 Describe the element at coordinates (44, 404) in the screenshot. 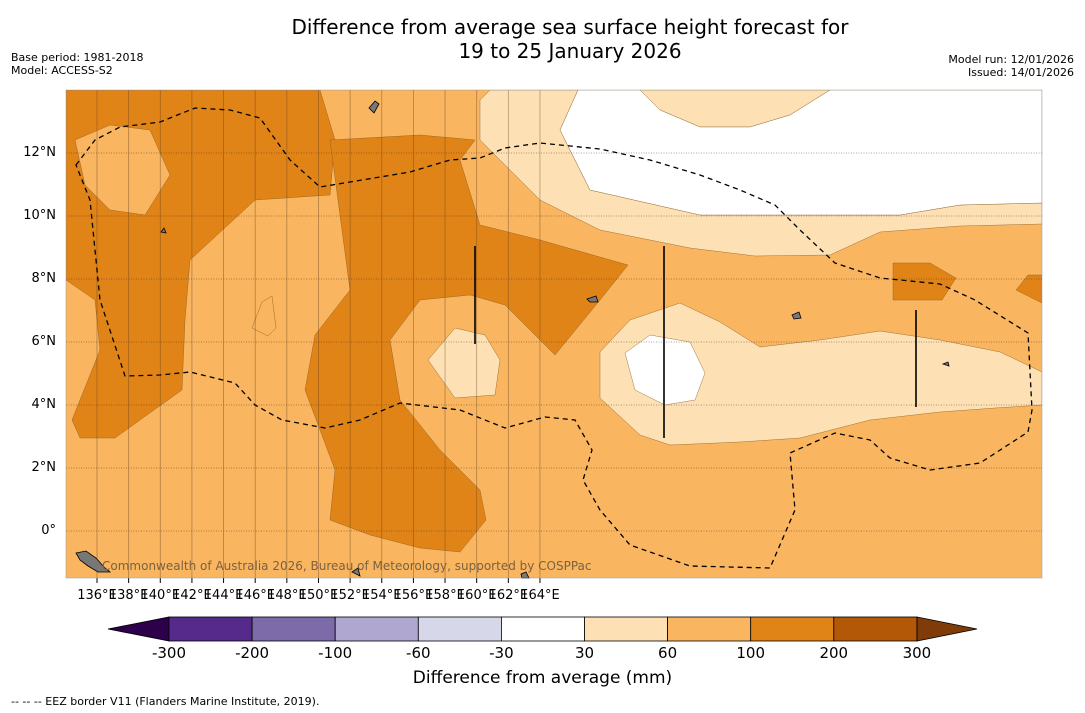

I see `y-tick-label: 4°N` at that location.